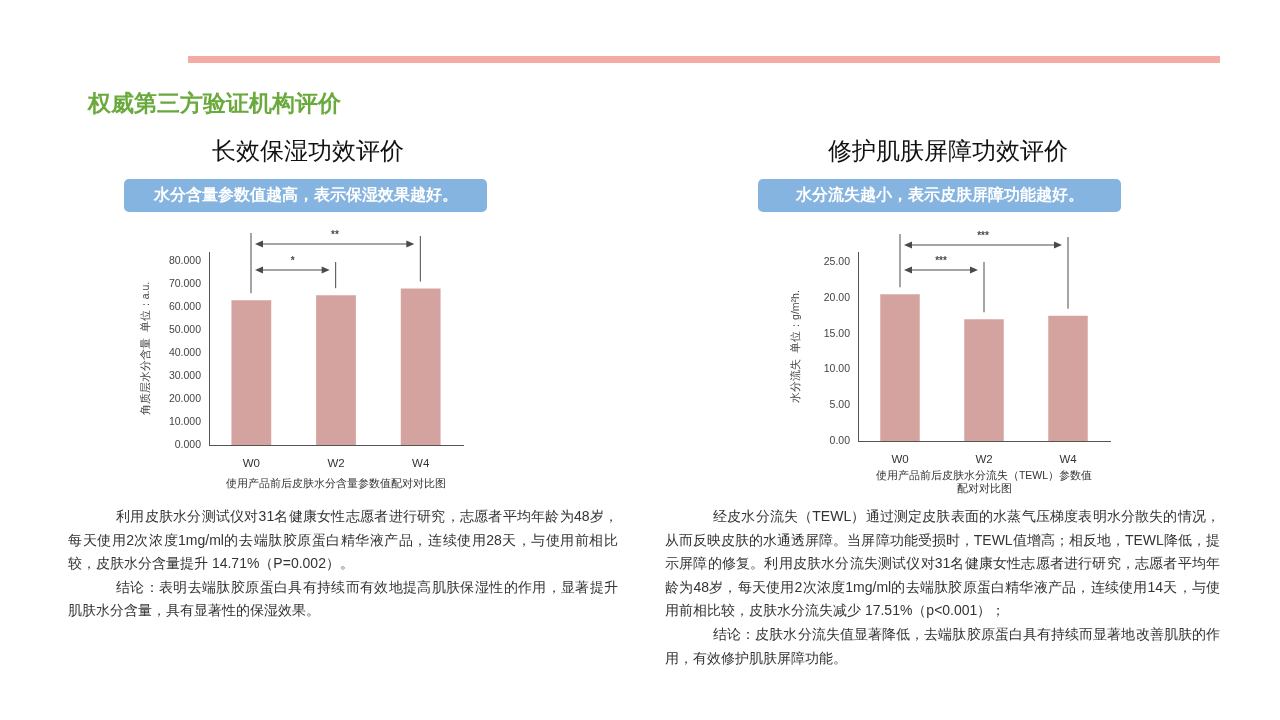 Image resolution: width=1280 pixels, height=720 pixels. What do you see at coordinates (185, 260) in the screenshot?
I see `y-tick-label: 80.000` at bounding box center [185, 260].